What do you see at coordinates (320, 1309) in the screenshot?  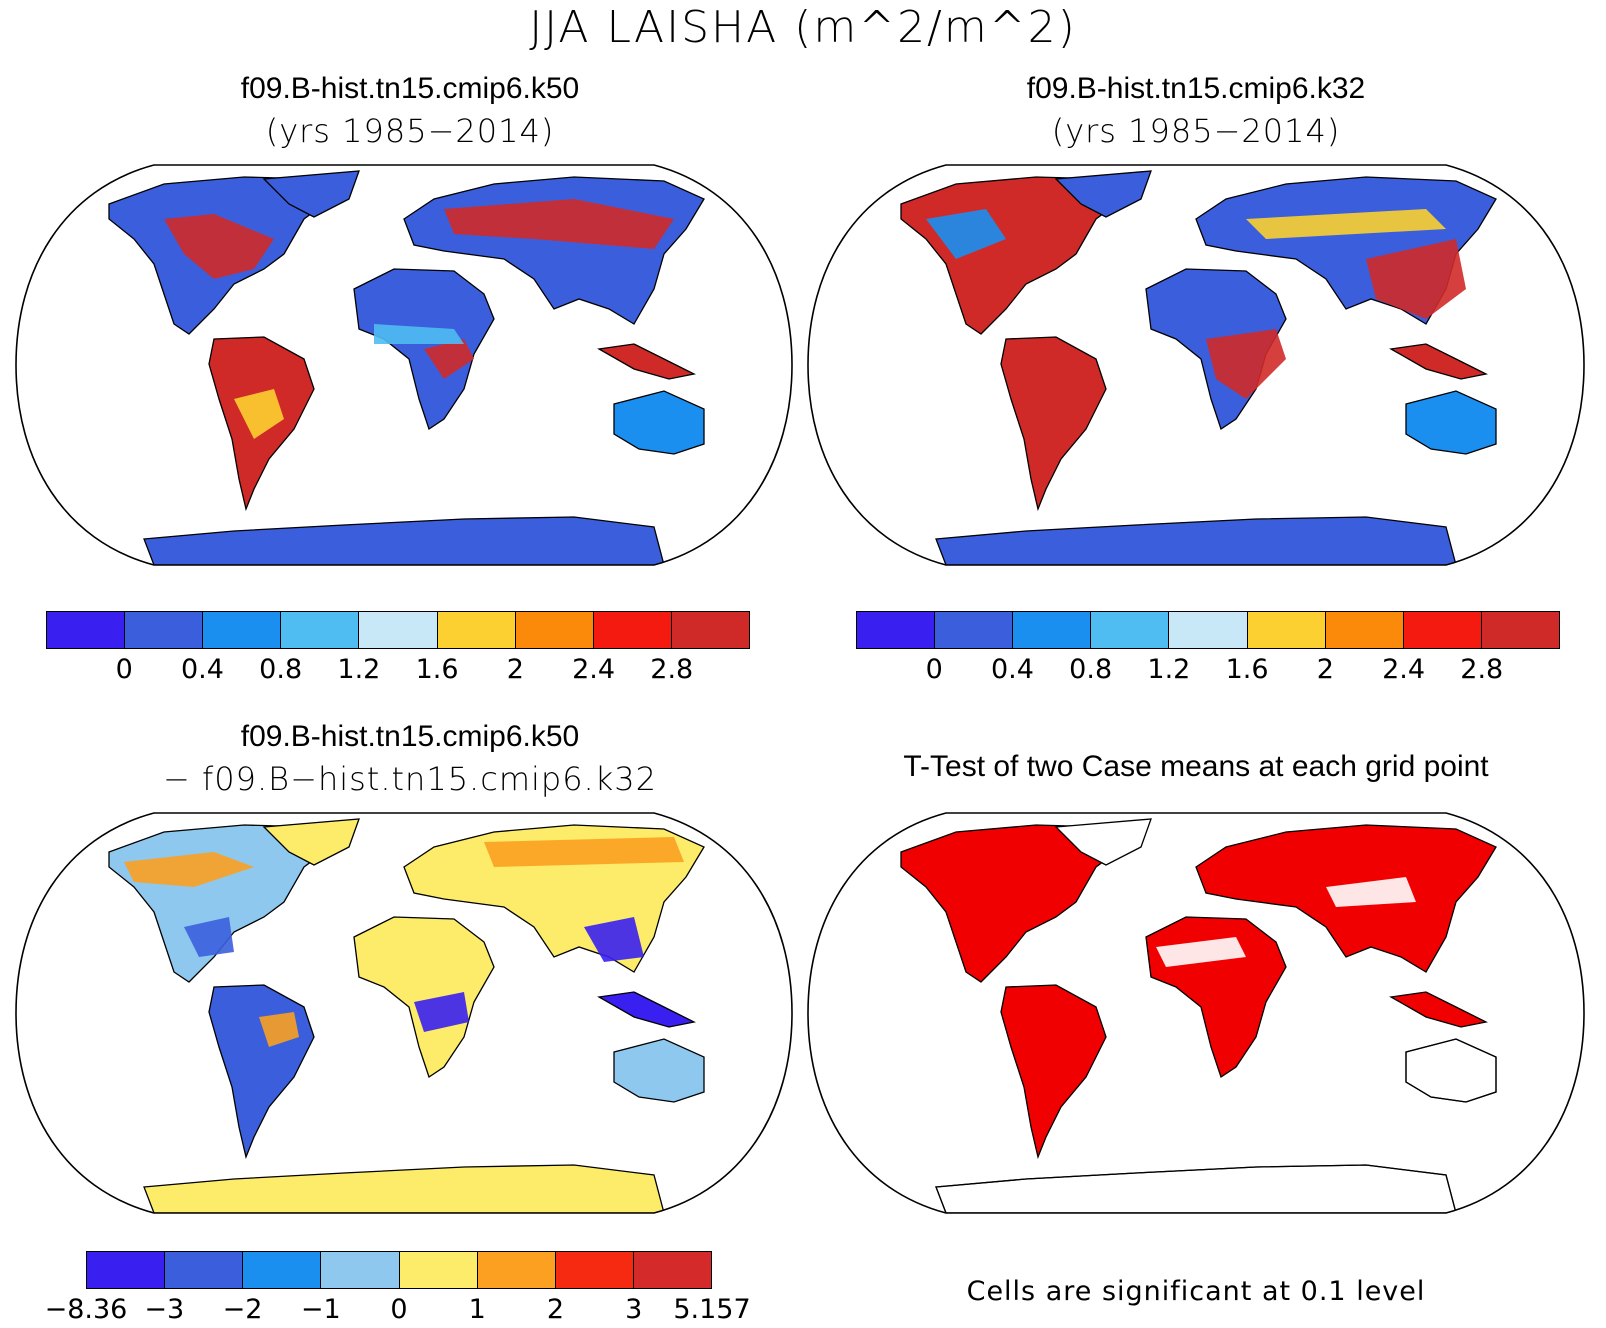 I see `colorbar-tick-label: −1` at bounding box center [320, 1309].